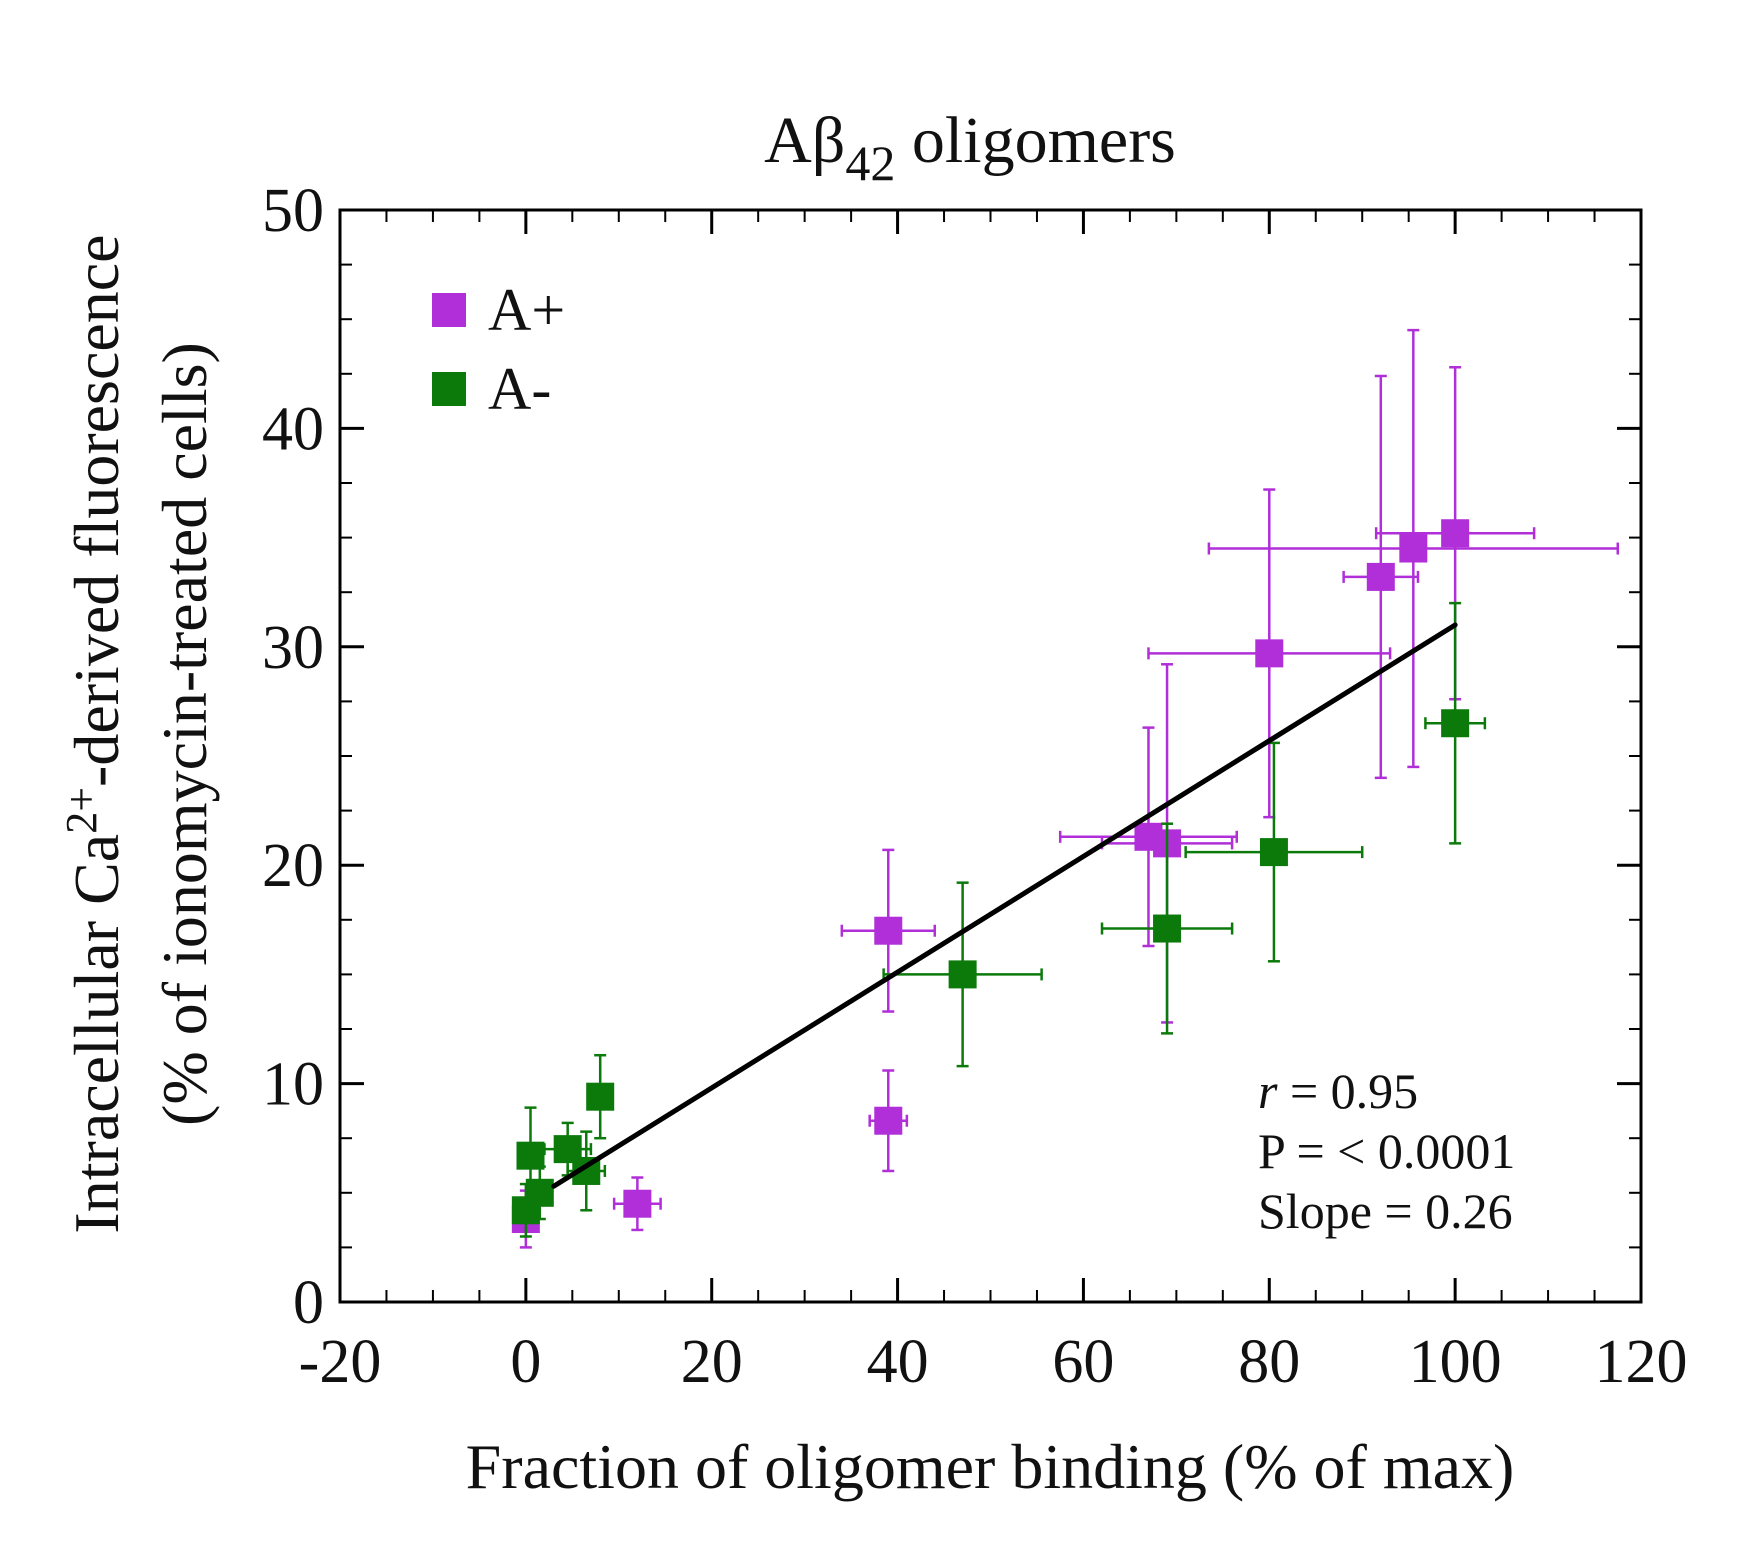  What do you see at coordinates (1385, 1211) in the screenshot?
I see `slope-text: Slope = 0.26` at bounding box center [1385, 1211].